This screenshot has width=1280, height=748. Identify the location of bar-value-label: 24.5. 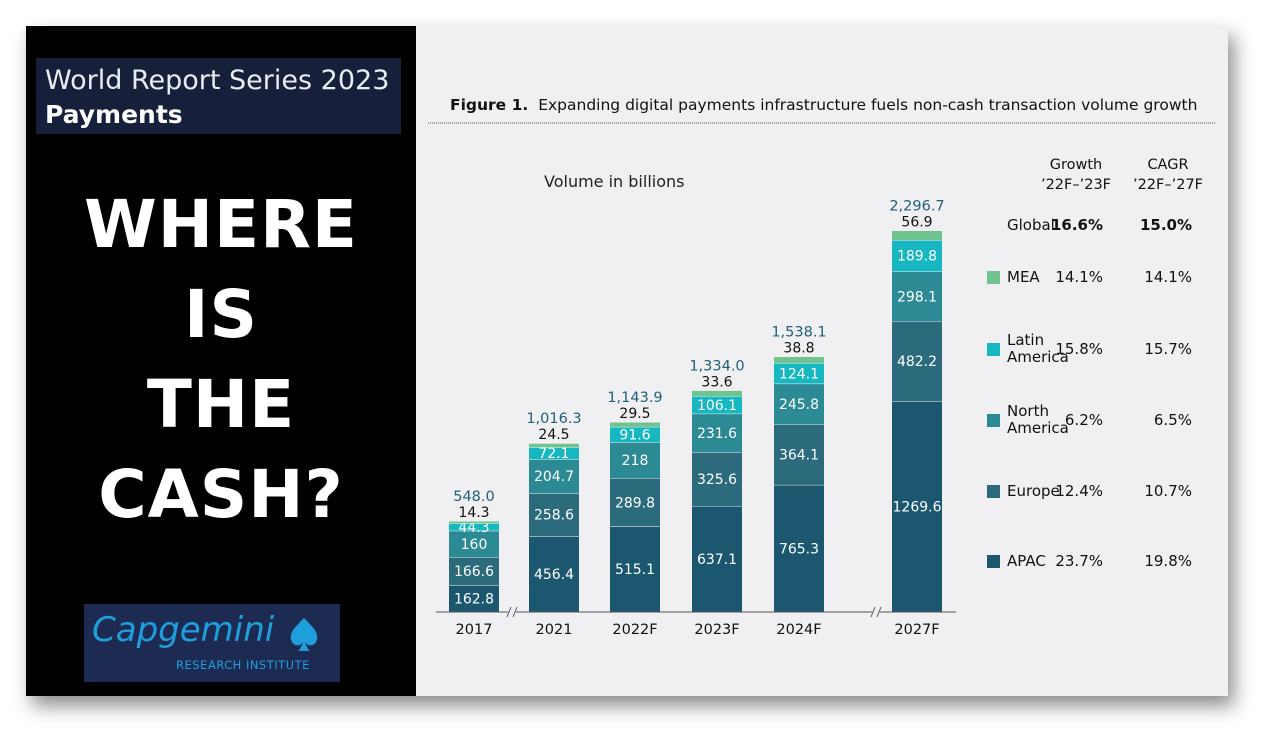
(553, 435).